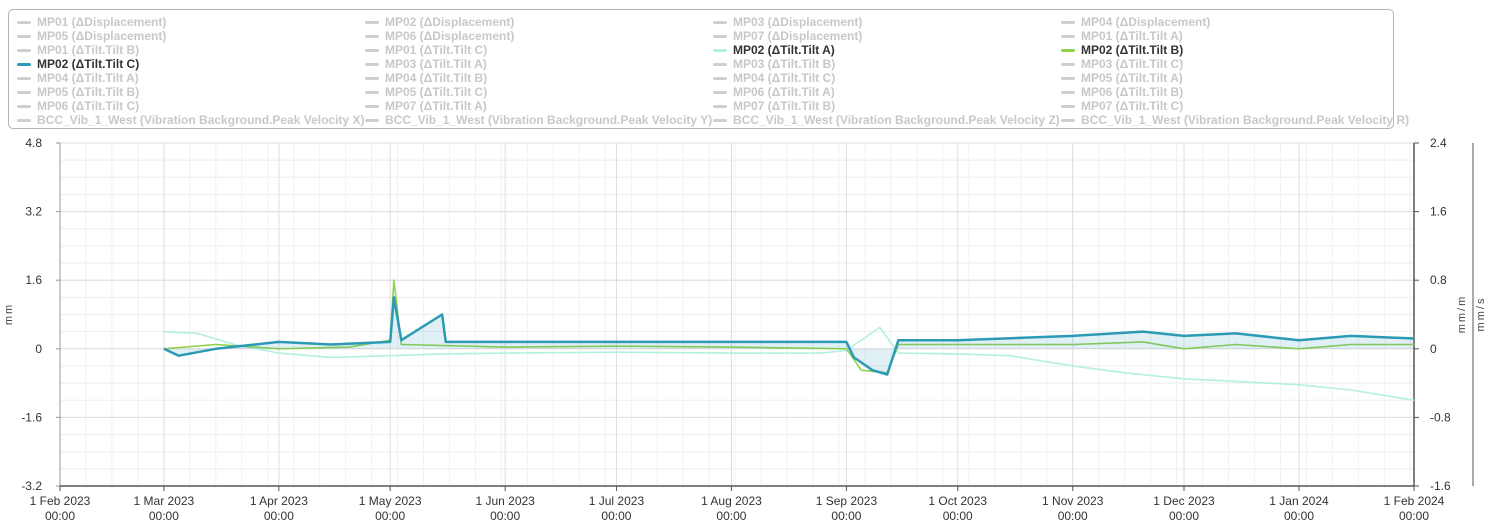 This screenshot has width=1501, height=532. I want to click on y-tick-label: 4.8, so click(33, 143).